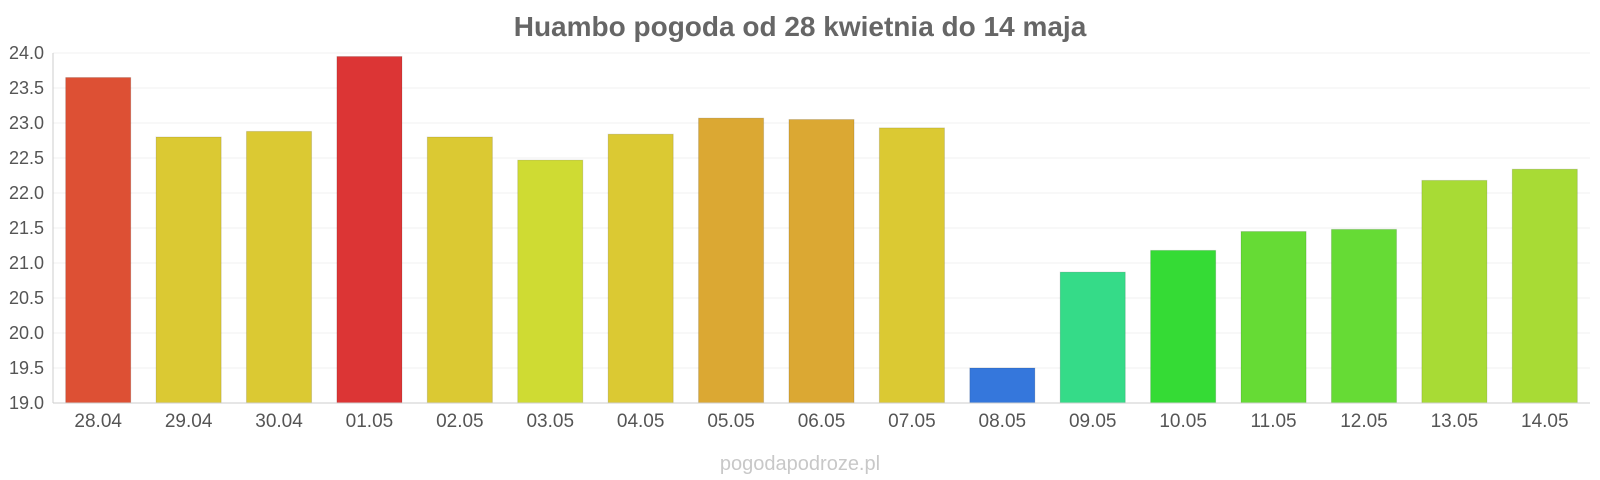  What do you see at coordinates (1002, 385) in the screenshot?
I see `bar-08.05` at bounding box center [1002, 385].